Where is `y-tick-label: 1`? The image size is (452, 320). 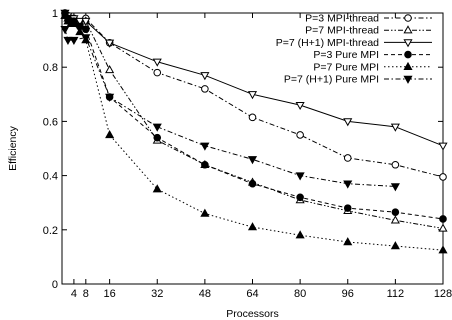
y-tick-label: 1 is located at coordinates (55, 14).